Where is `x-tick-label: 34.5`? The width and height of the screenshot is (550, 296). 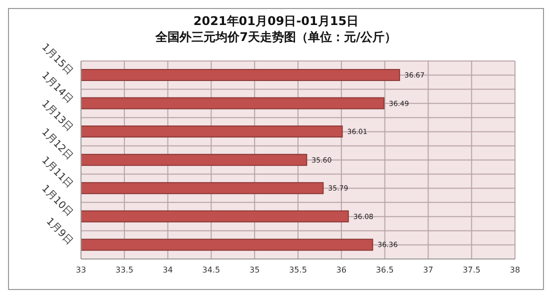 x-tick-label: 34.5 is located at coordinates (211, 270).